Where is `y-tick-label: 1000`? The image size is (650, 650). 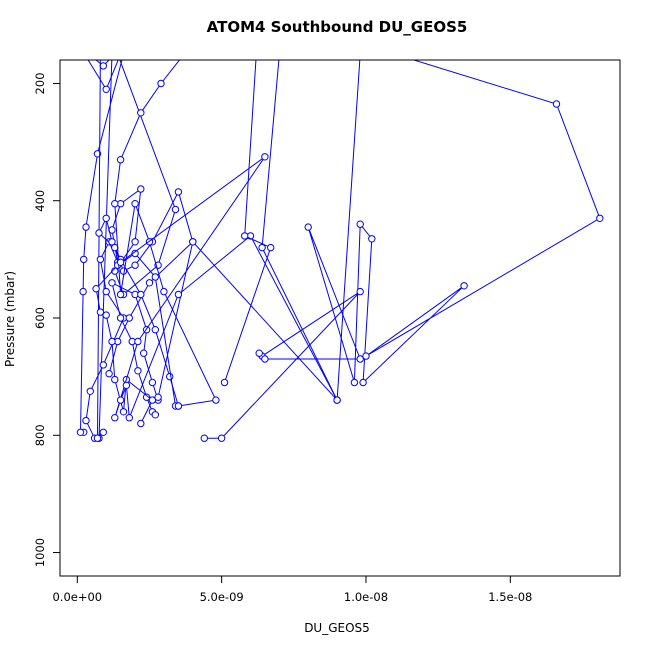
y-tick-label: 1000 is located at coordinates (40, 552).